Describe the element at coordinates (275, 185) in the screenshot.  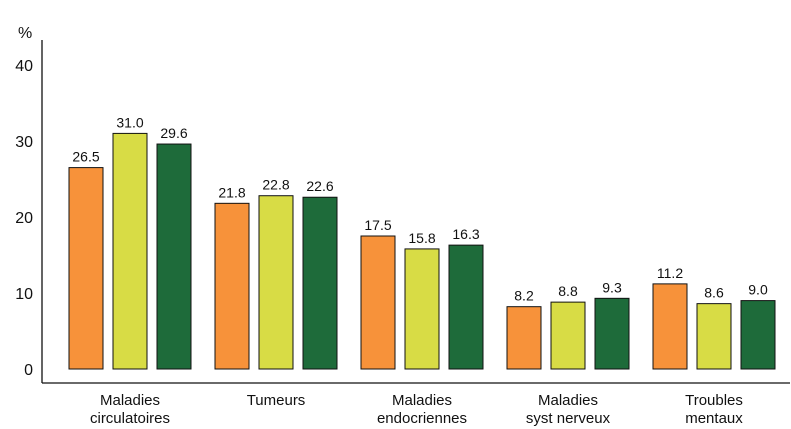
I see `value-label: 22.8` at that location.